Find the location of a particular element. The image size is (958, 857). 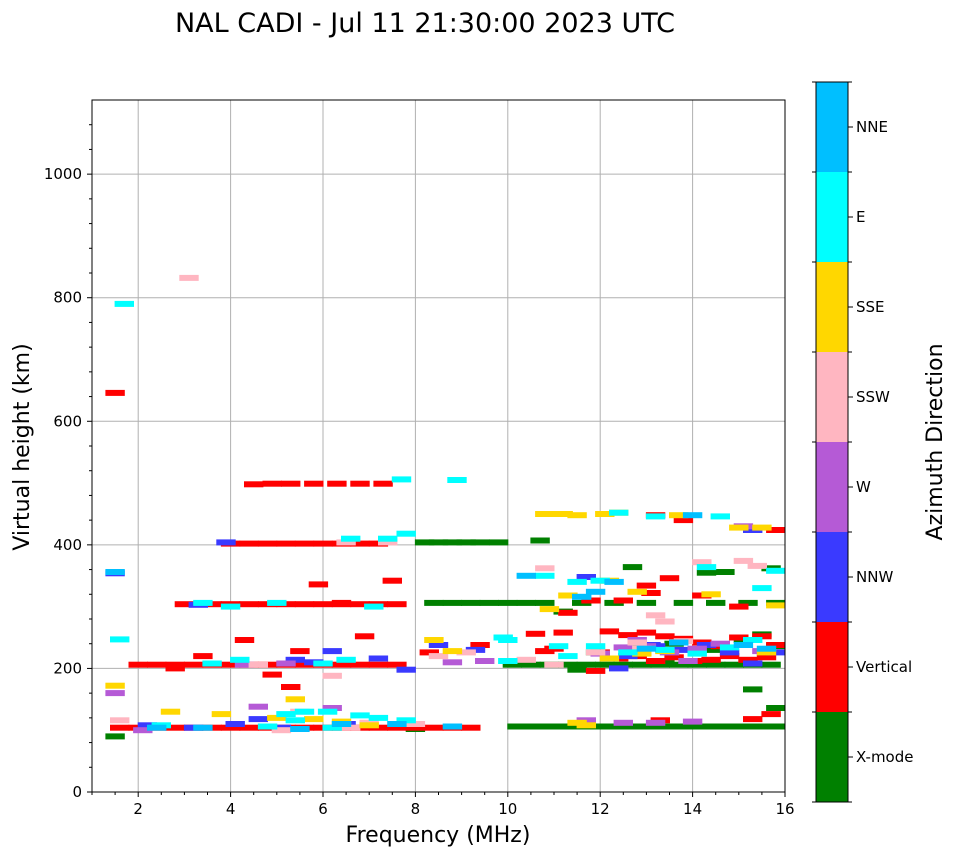

x-tick-label: 4 is located at coordinates (231, 809).